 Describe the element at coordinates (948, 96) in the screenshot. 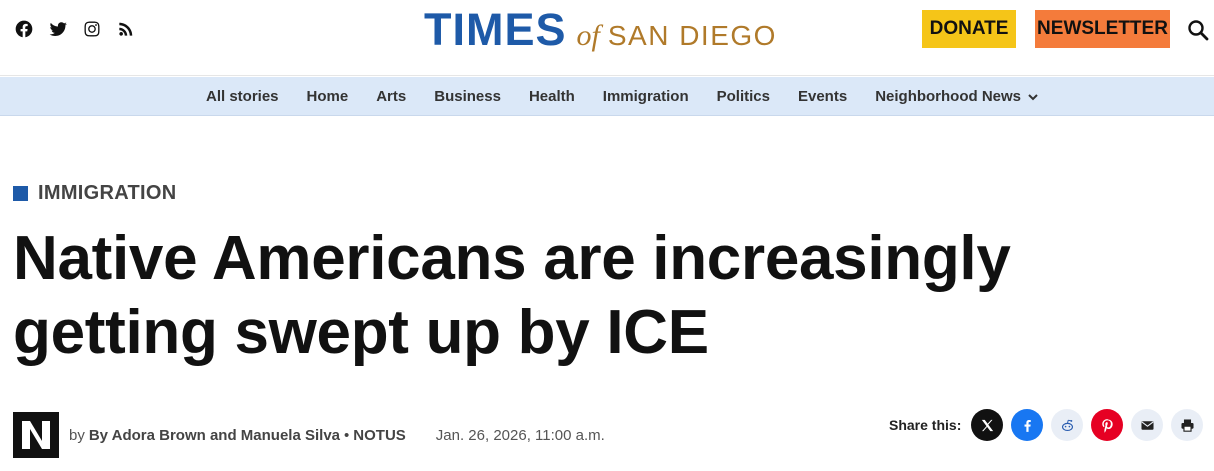

I see `nav-item-neighborhood-news-label: Neighborhood News` at that location.